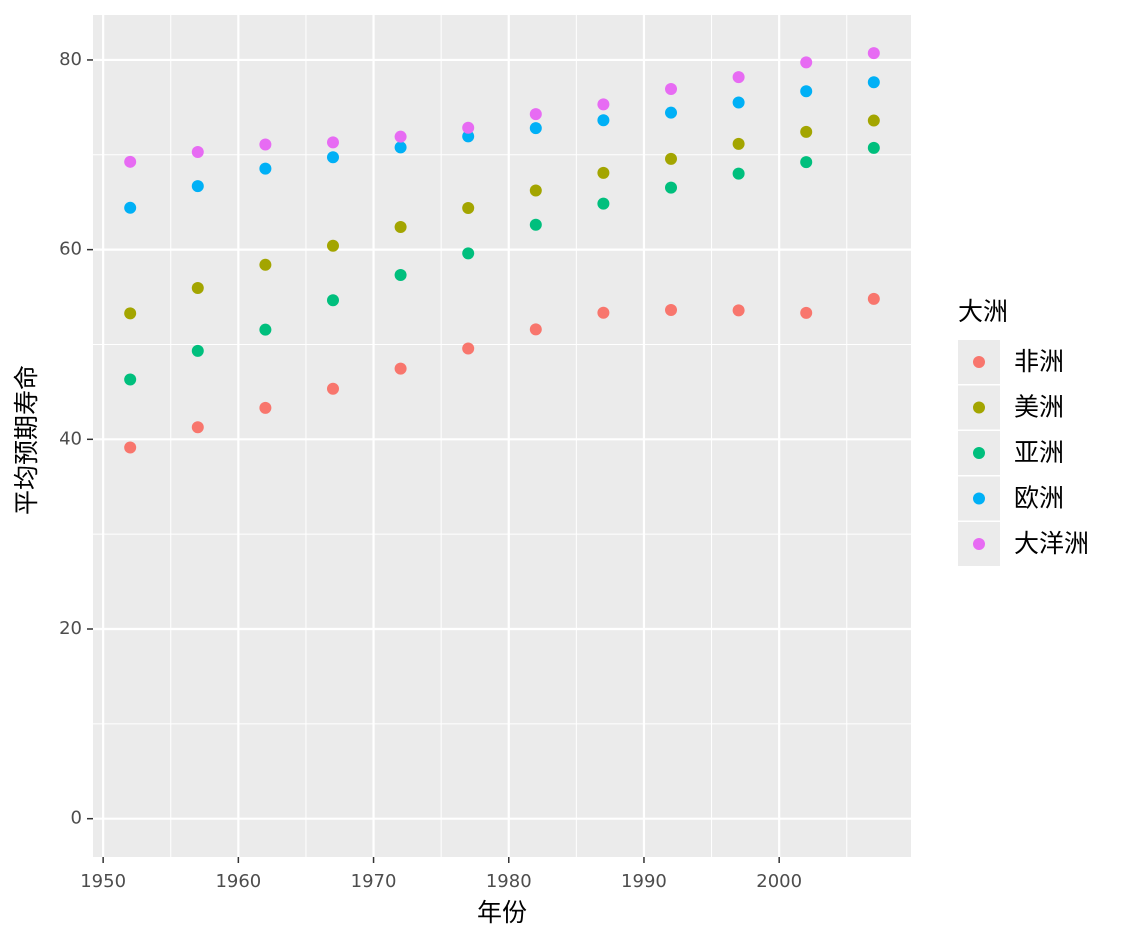  What do you see at coordinates (76, 818) in the screenshot?
I see `y-tick-label: 0` at bounding box center [76, 818].